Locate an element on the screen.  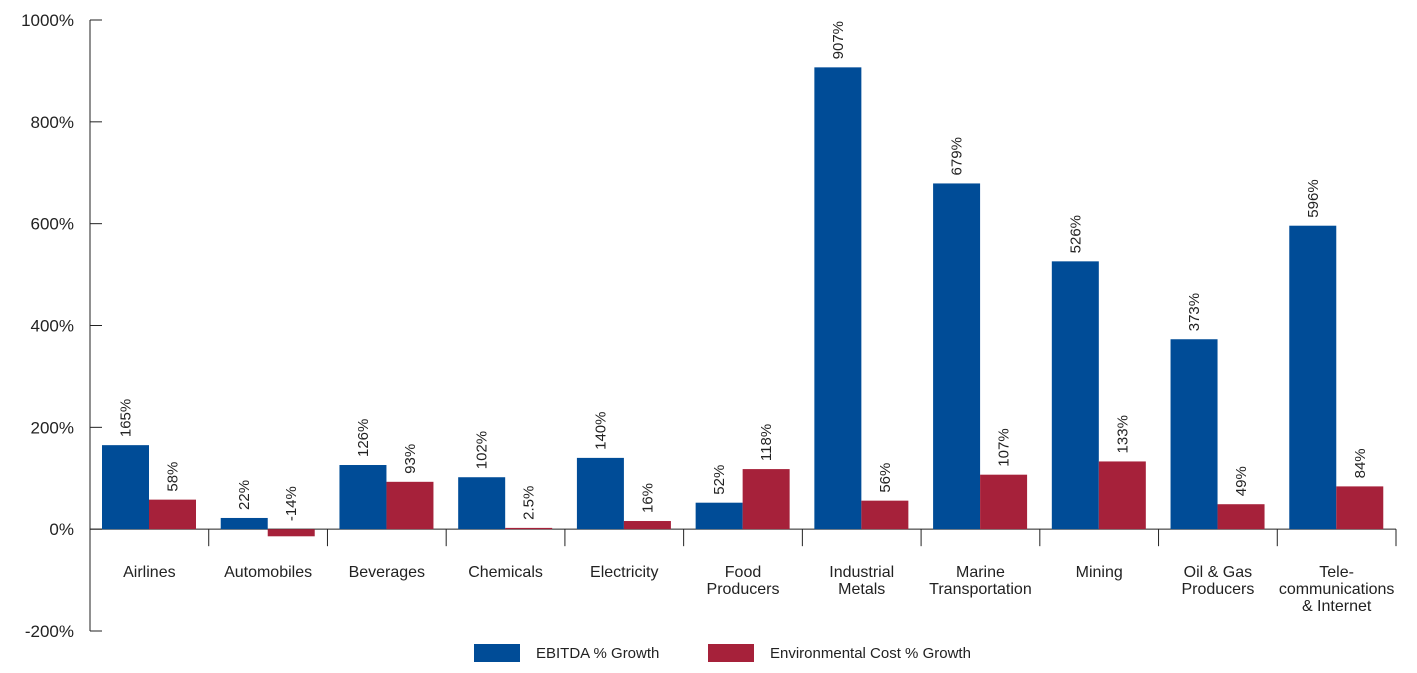
category-label-line: Metals is located at coordinates (861, 589).